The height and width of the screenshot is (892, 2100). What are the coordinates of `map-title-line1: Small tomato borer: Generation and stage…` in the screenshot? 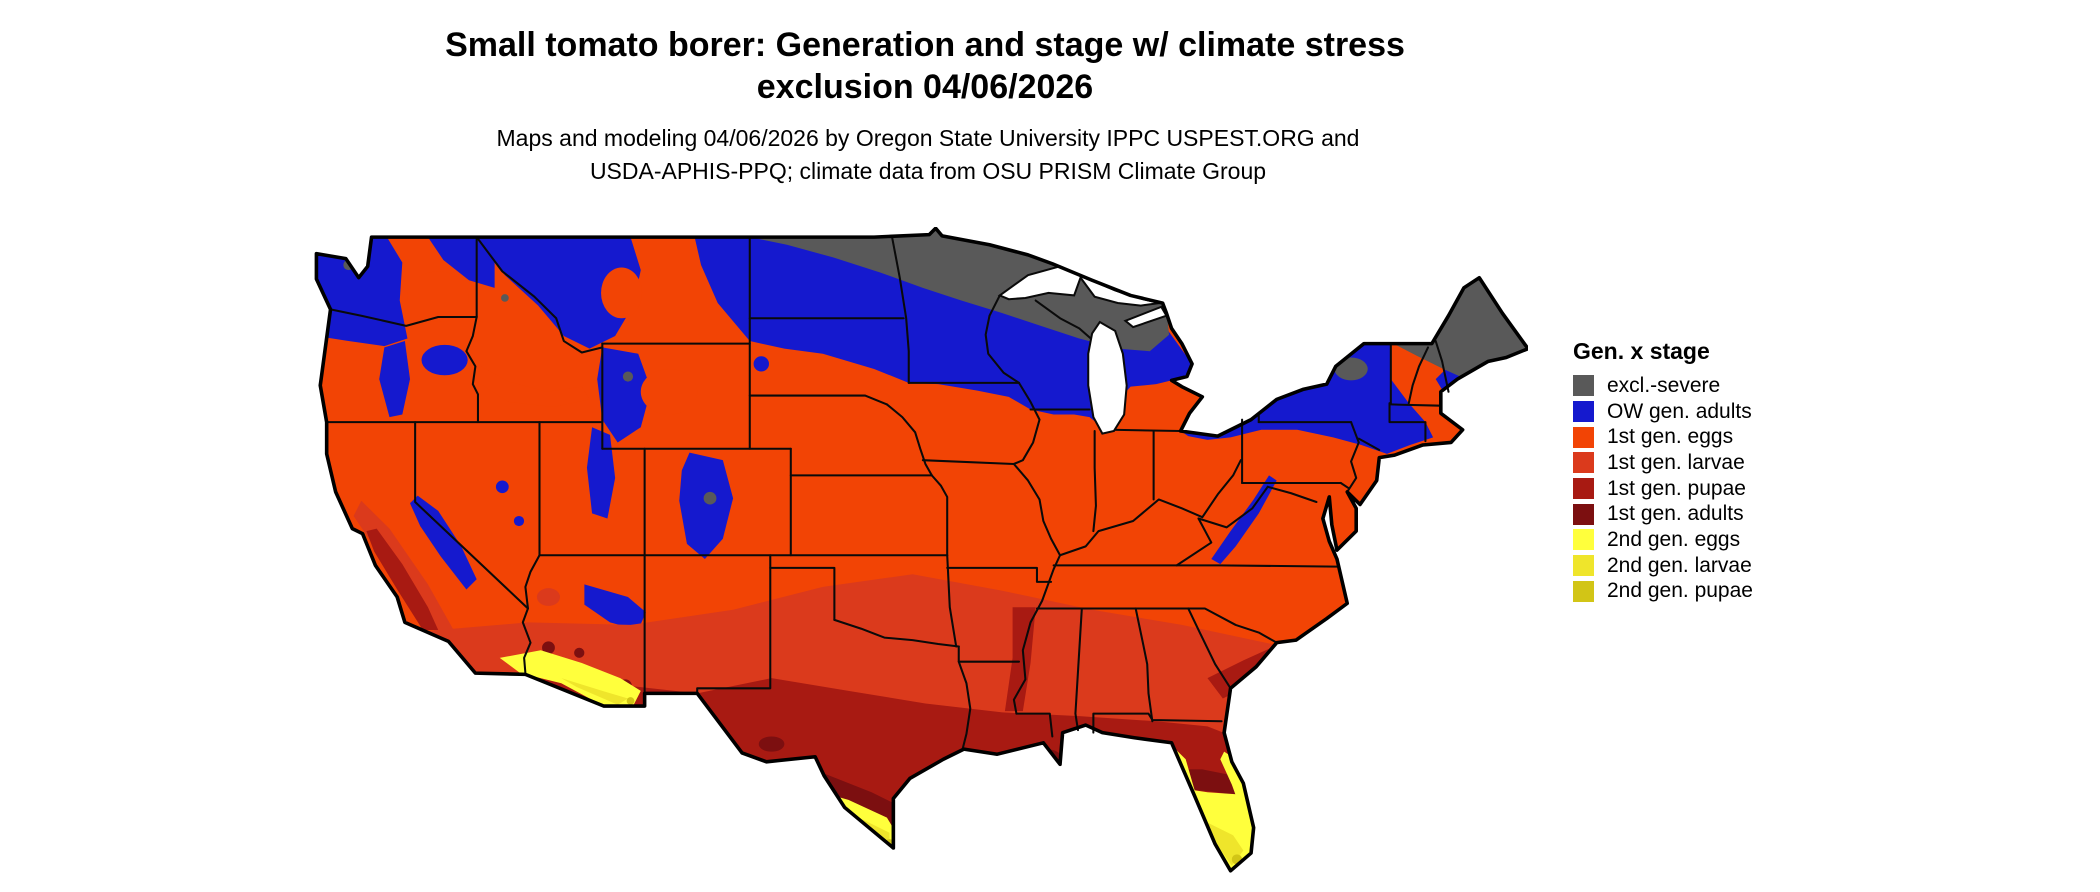 It's located at (925, 45).